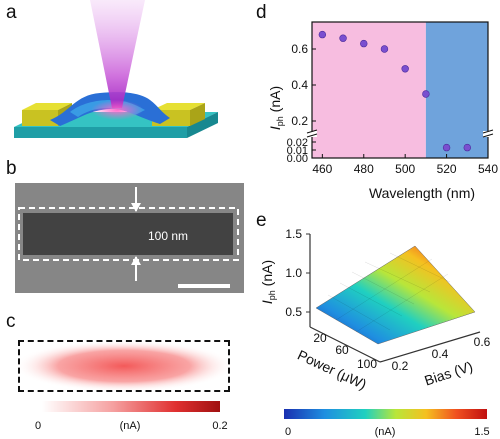  I want to click on chart-e-power-tick-1: 60, so click(342, 350).